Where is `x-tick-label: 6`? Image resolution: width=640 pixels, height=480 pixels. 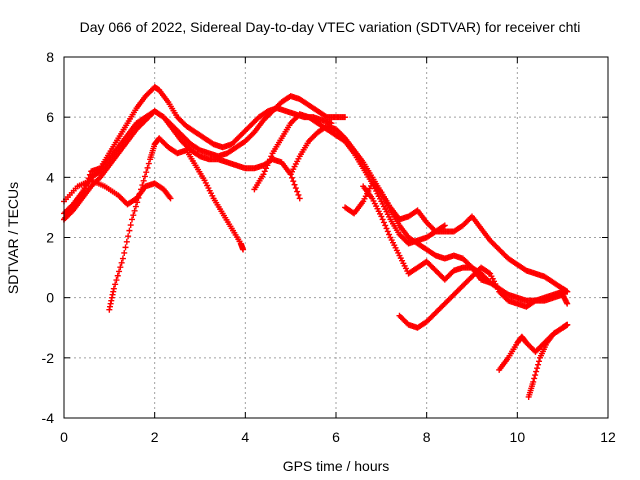 x-tick-label: 6 is located at coordinates (336, 437).